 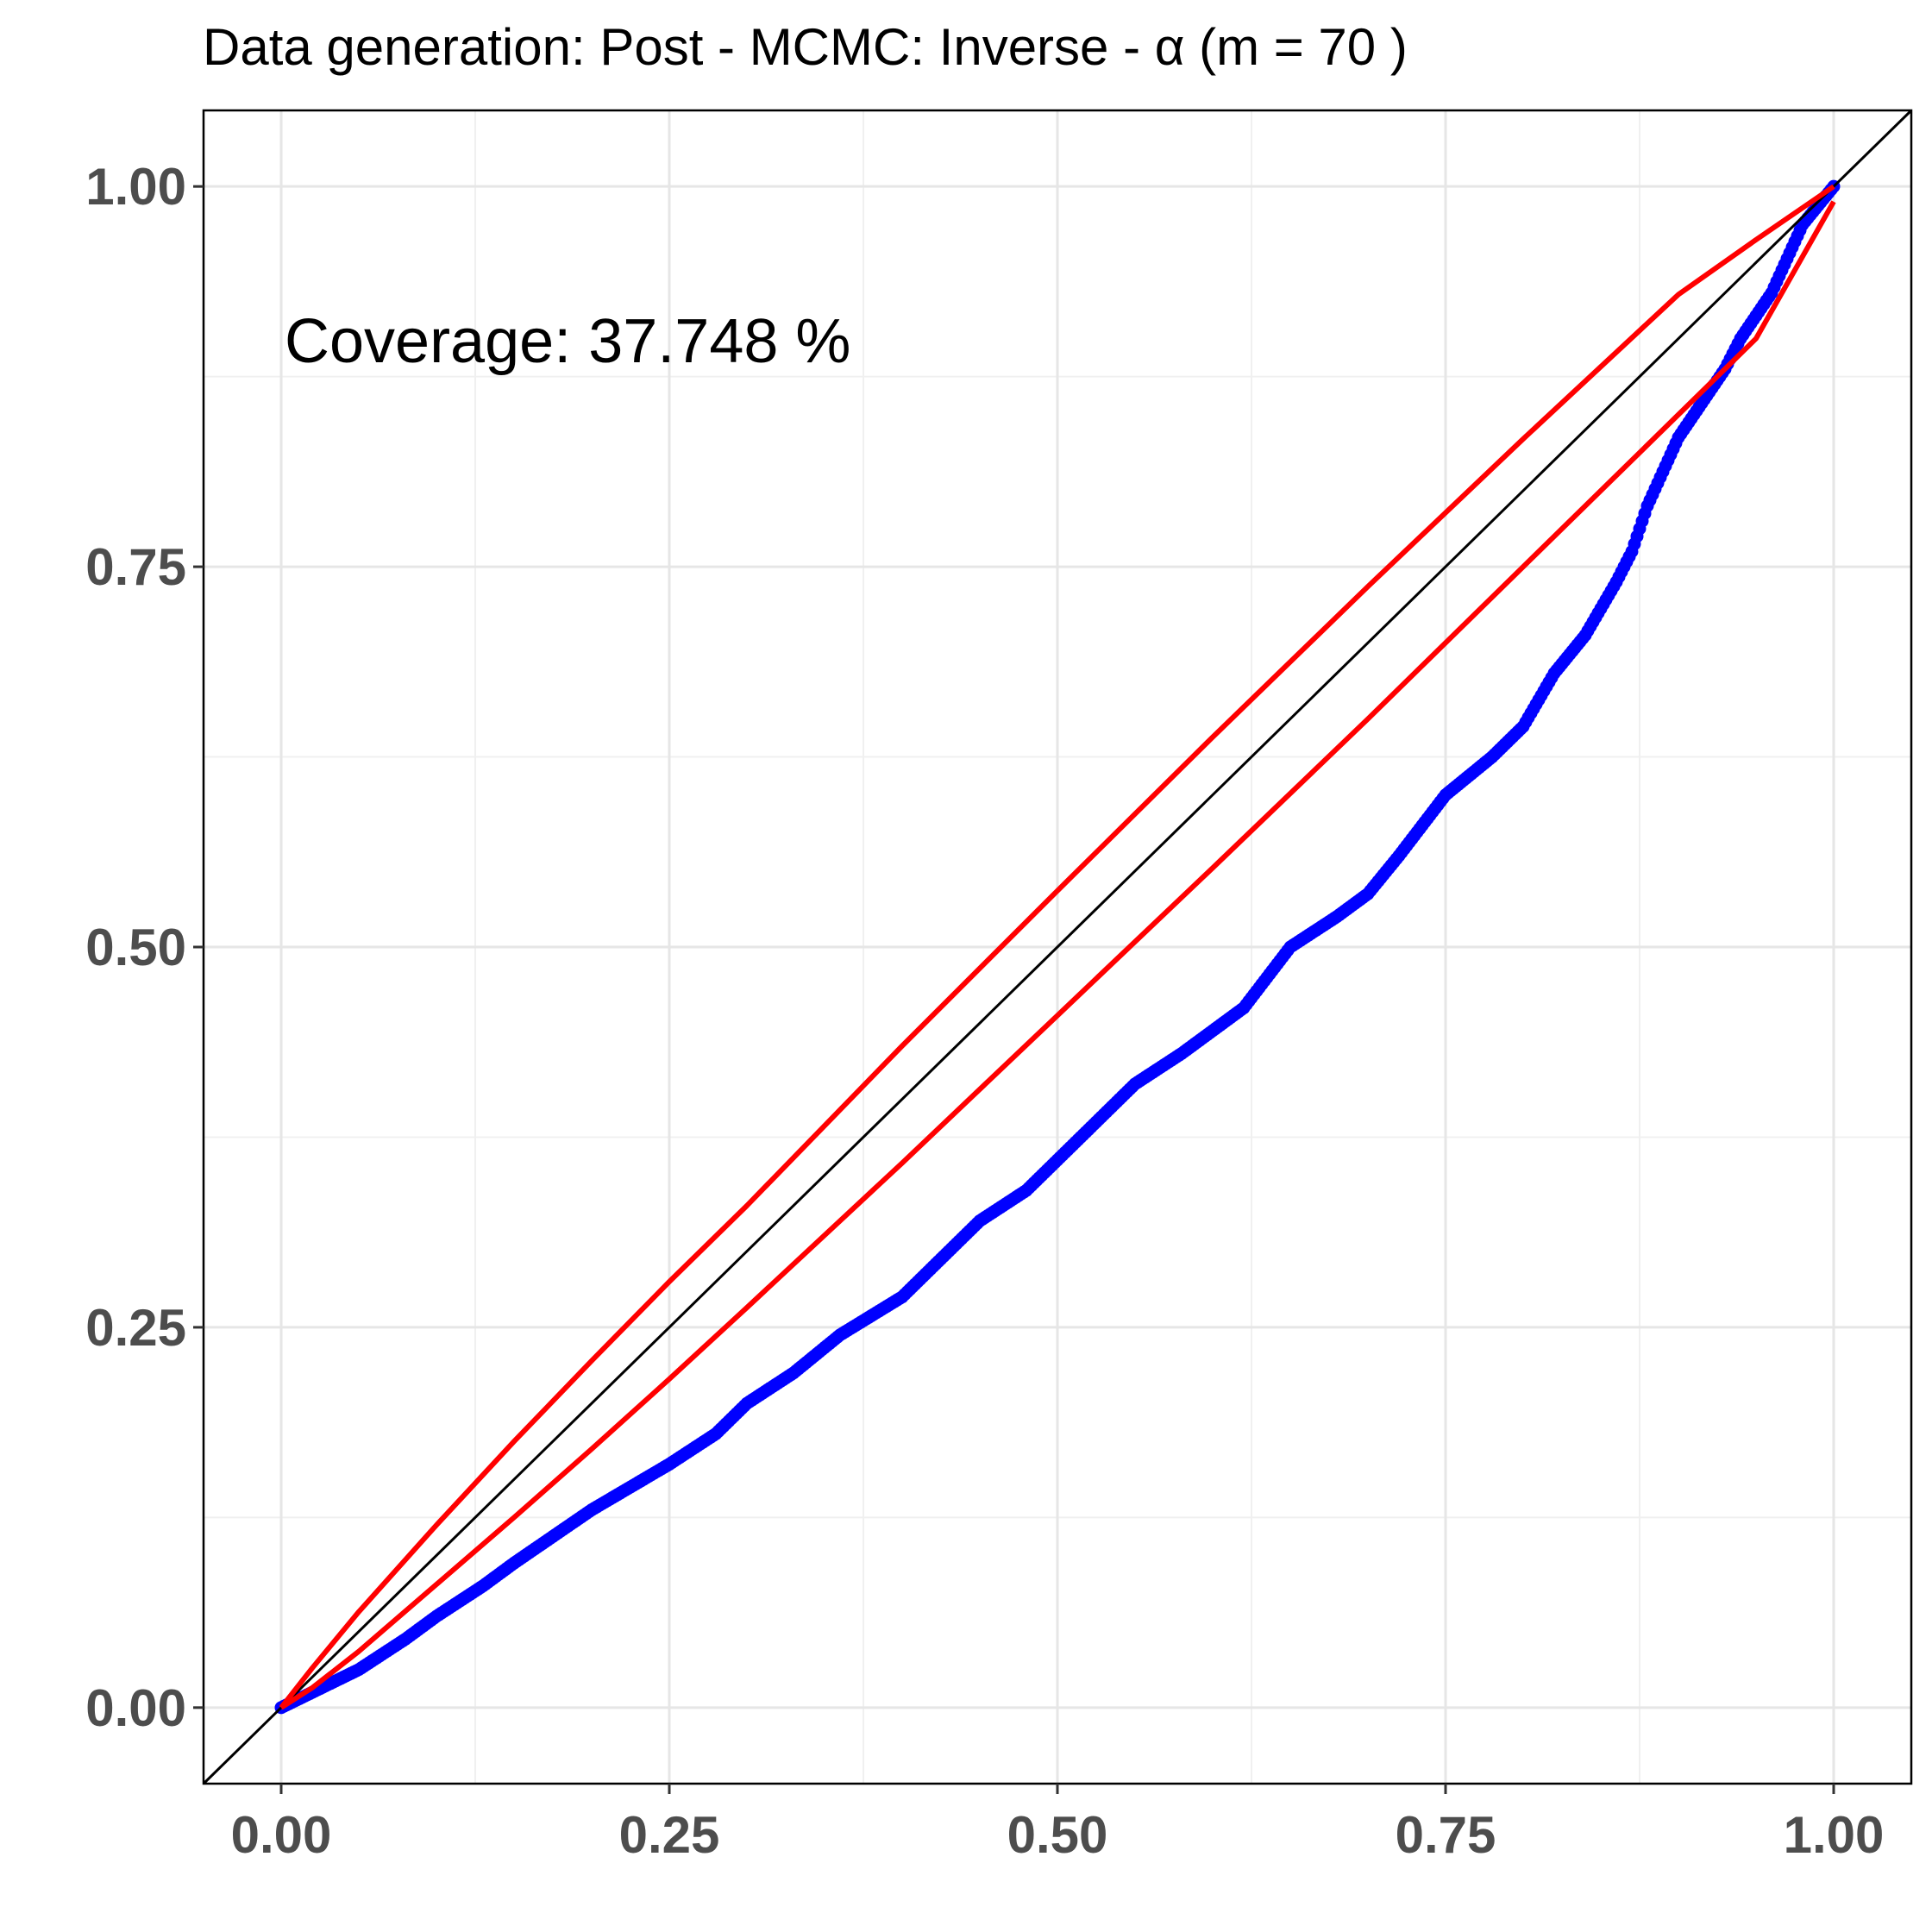 I want to click on y-tick-label: 0.25, so click(x=135, y=1328).